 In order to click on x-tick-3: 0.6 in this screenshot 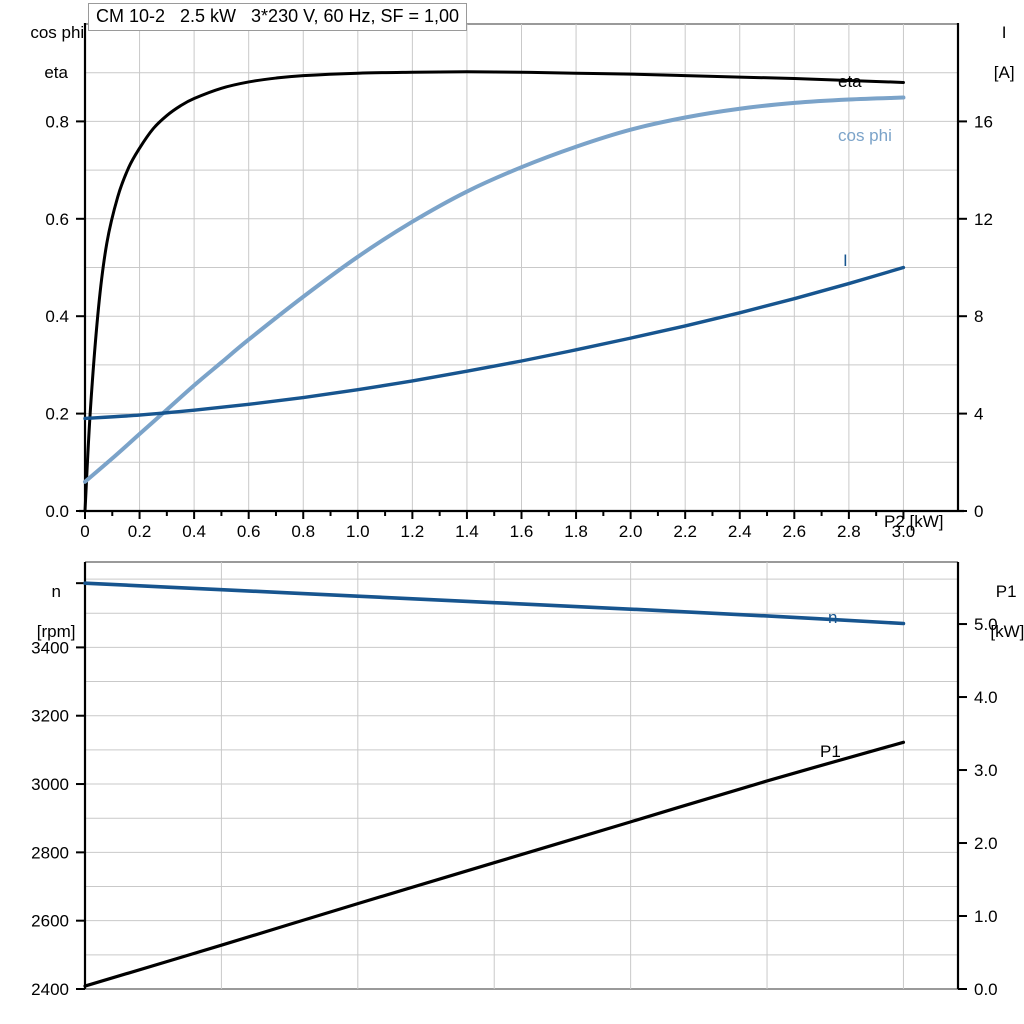, I will do `click(249, 531)`.